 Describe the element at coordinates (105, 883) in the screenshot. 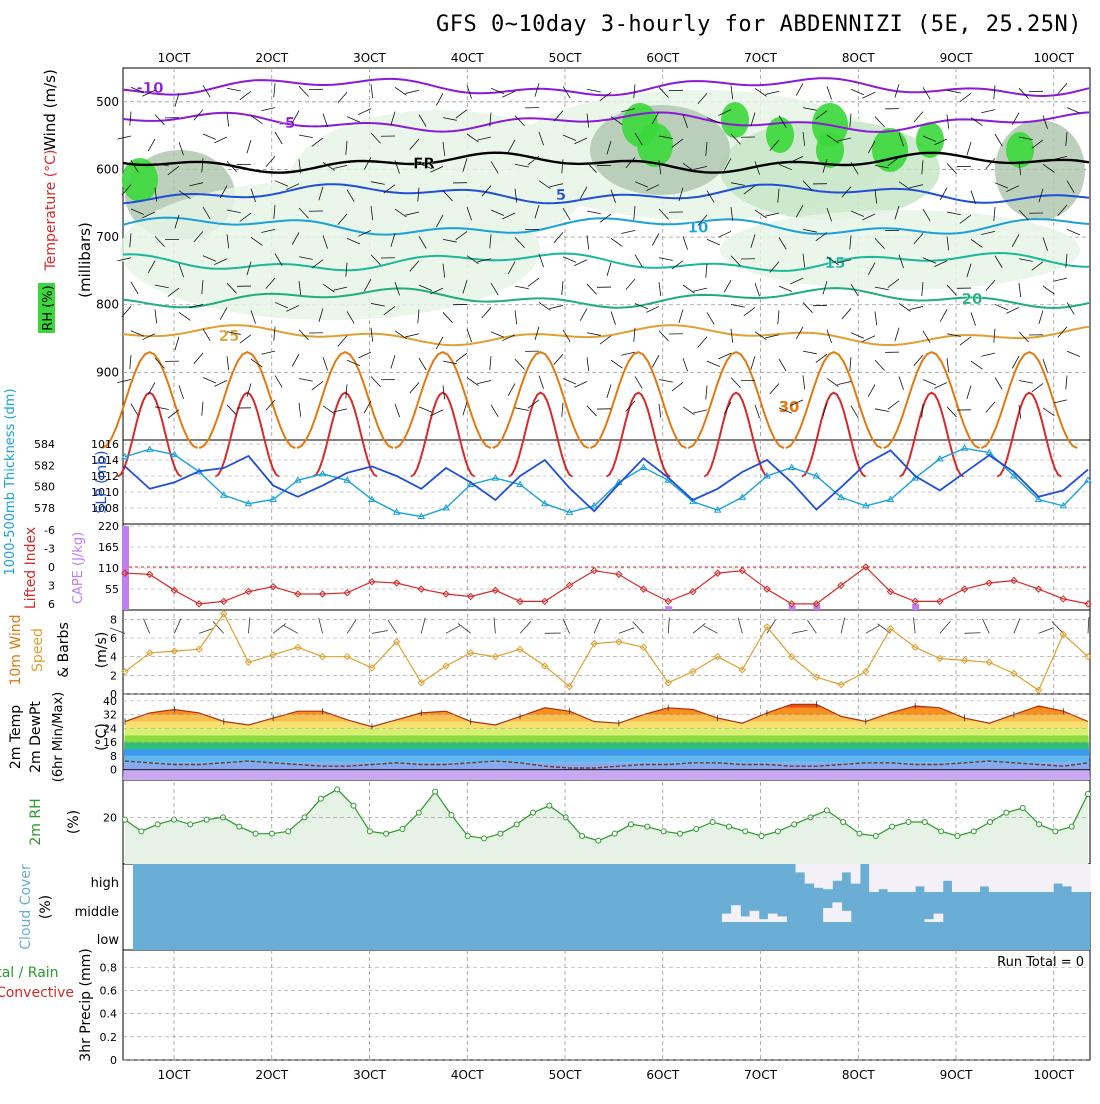

I see `cloud-level-label-high: high` at that location.